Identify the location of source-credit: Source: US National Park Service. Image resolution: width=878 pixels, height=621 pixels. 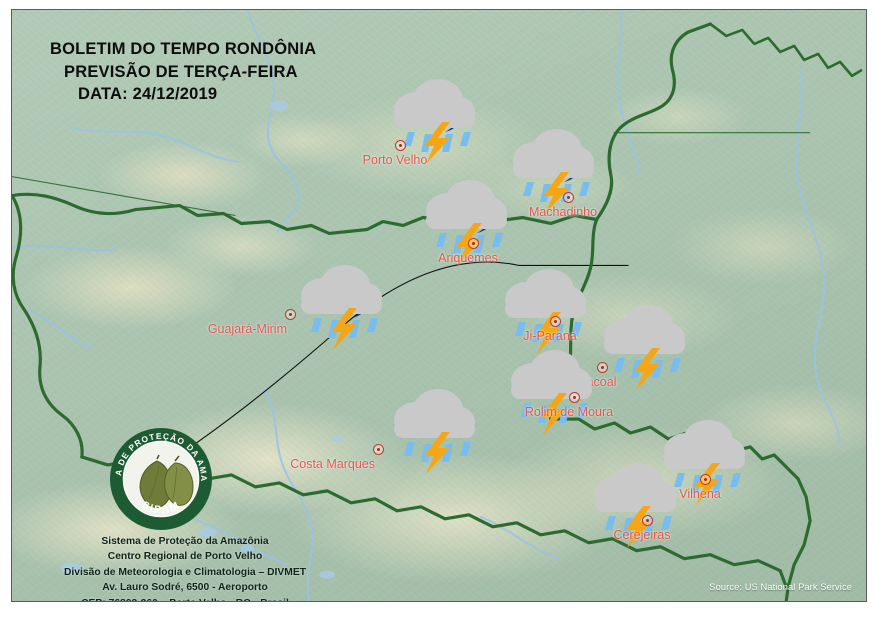
(780, 587).